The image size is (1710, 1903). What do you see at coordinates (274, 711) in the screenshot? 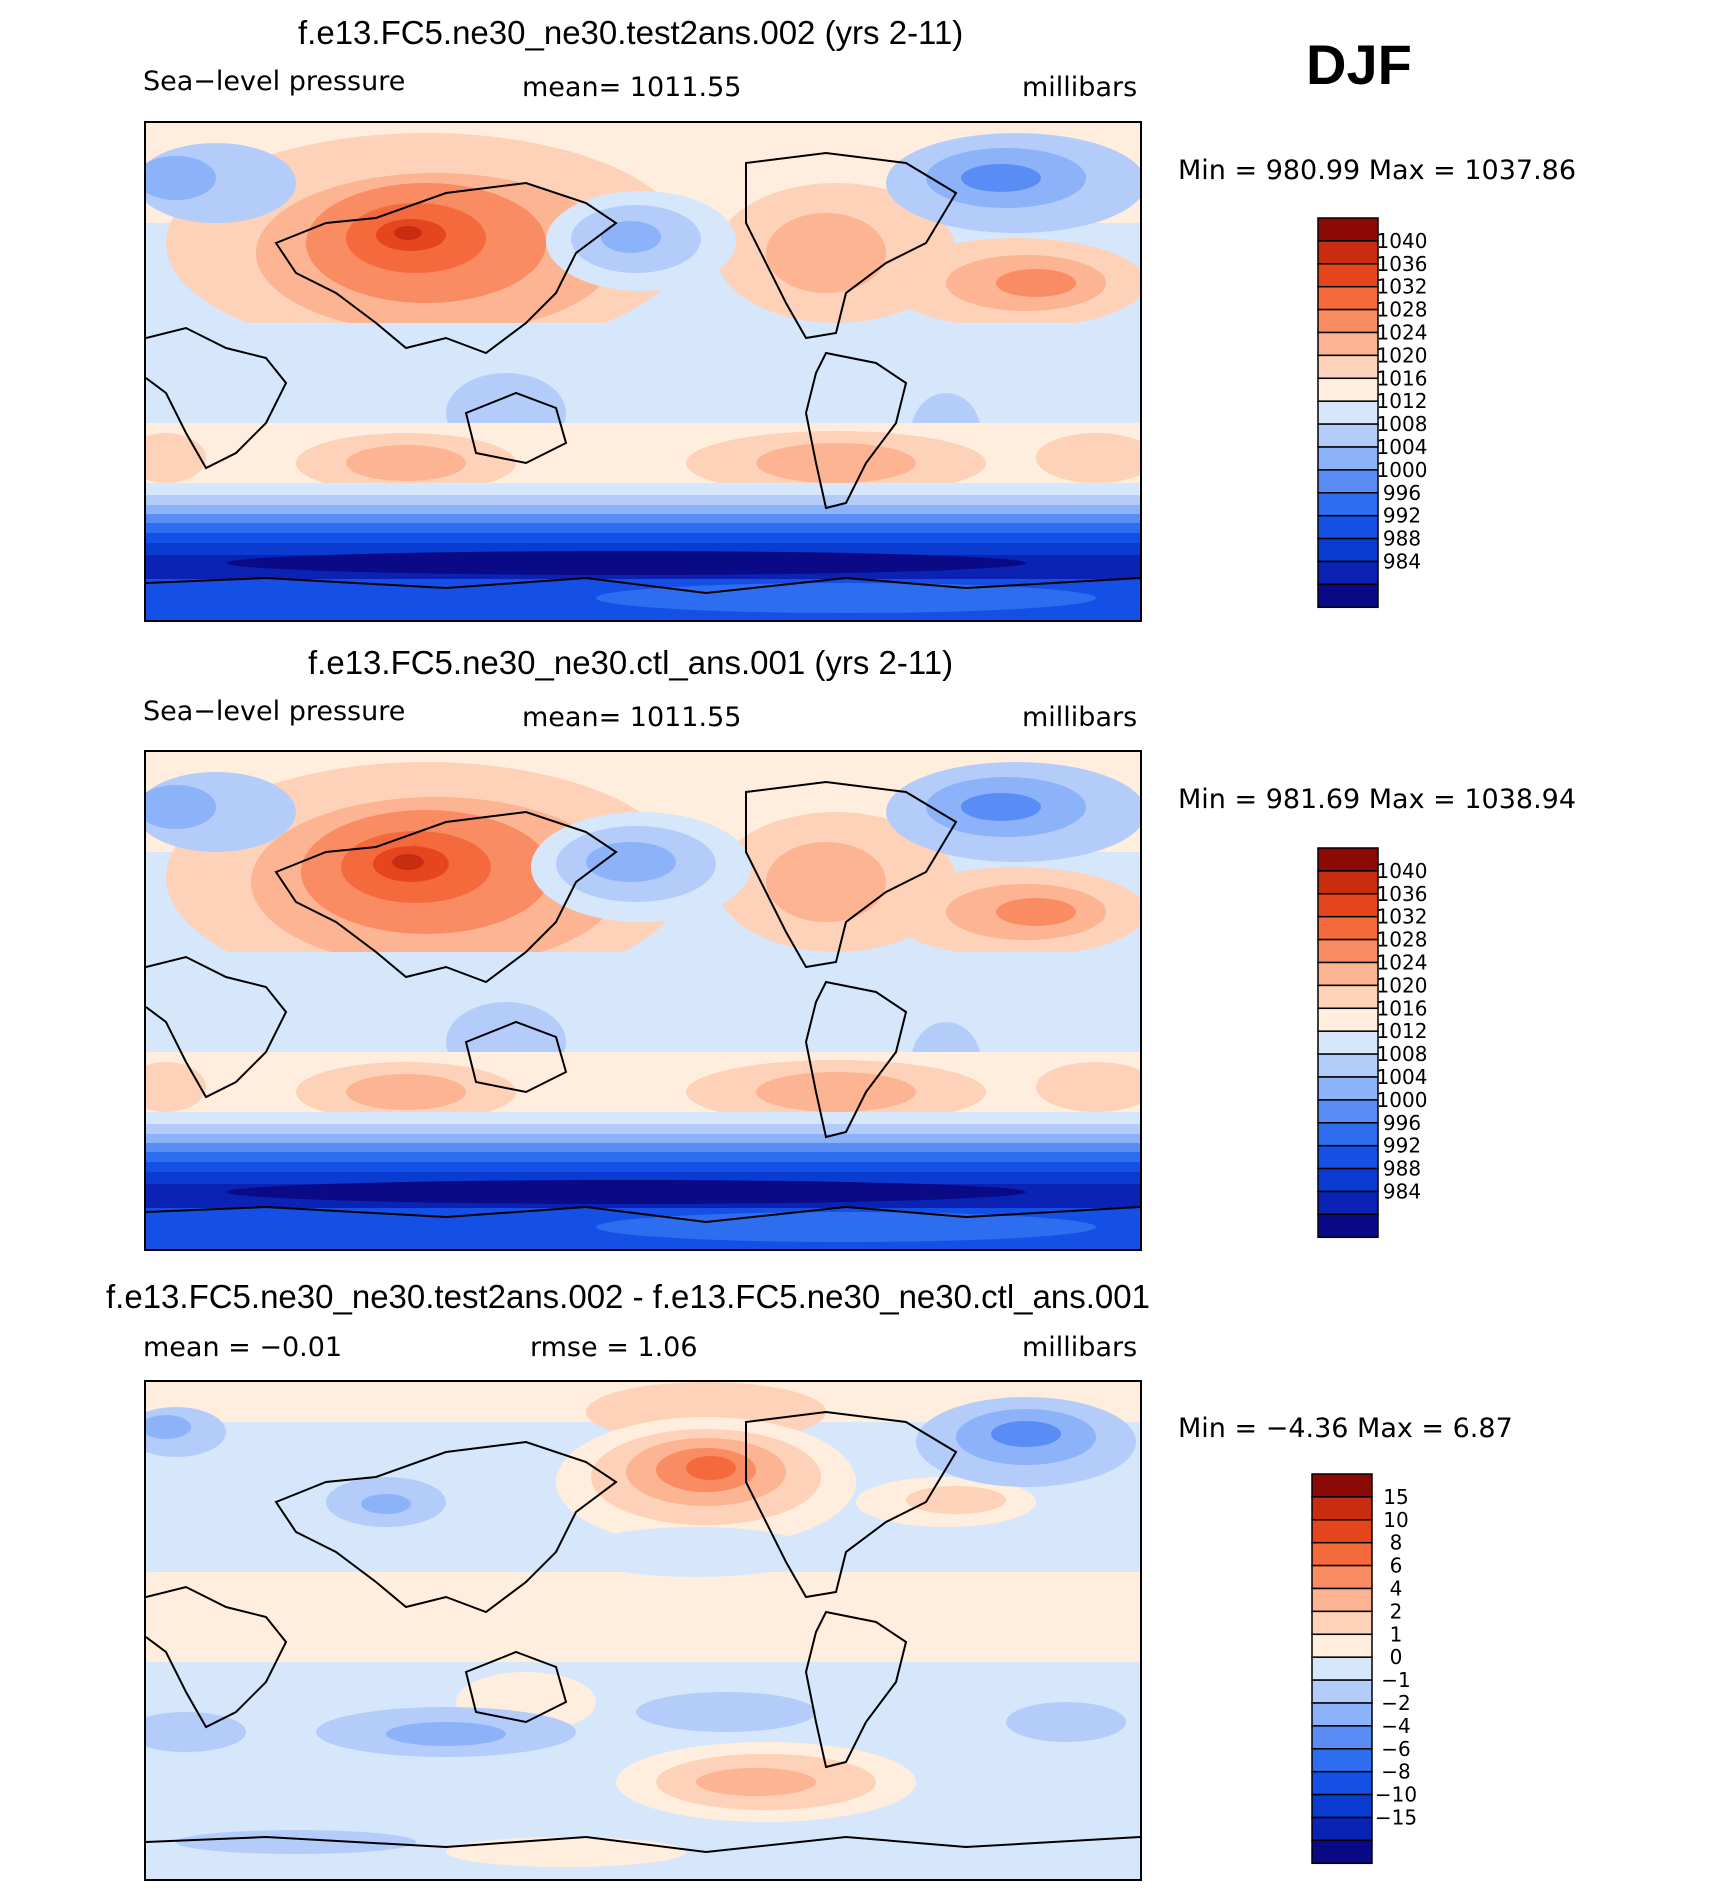
I see `panel2-variable-label: Sea−level pressure` at bounding box center [274, 711].